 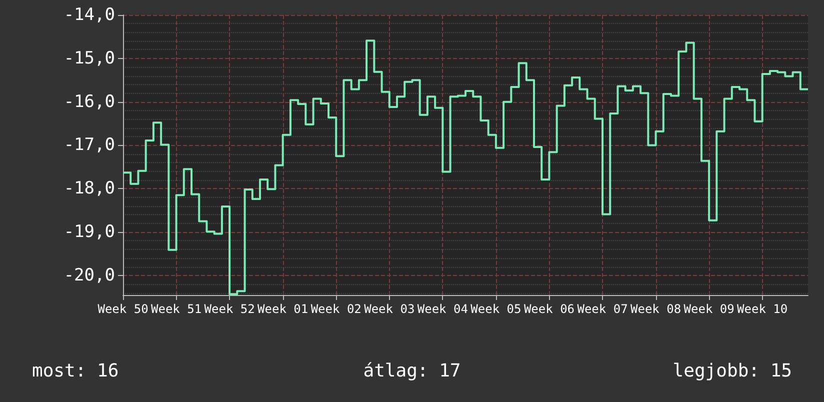 I want to click on x-tick-label: Week 04, so click(x=442, y=309).